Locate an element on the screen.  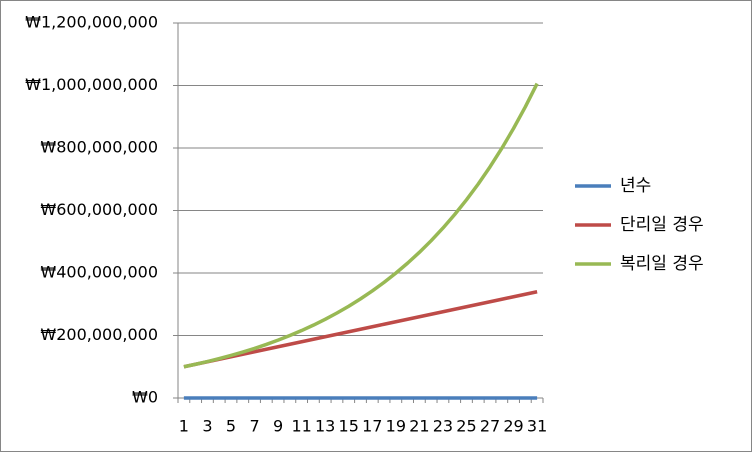
legend-label: 단리일 경우 is located at coordinates (662, 225).